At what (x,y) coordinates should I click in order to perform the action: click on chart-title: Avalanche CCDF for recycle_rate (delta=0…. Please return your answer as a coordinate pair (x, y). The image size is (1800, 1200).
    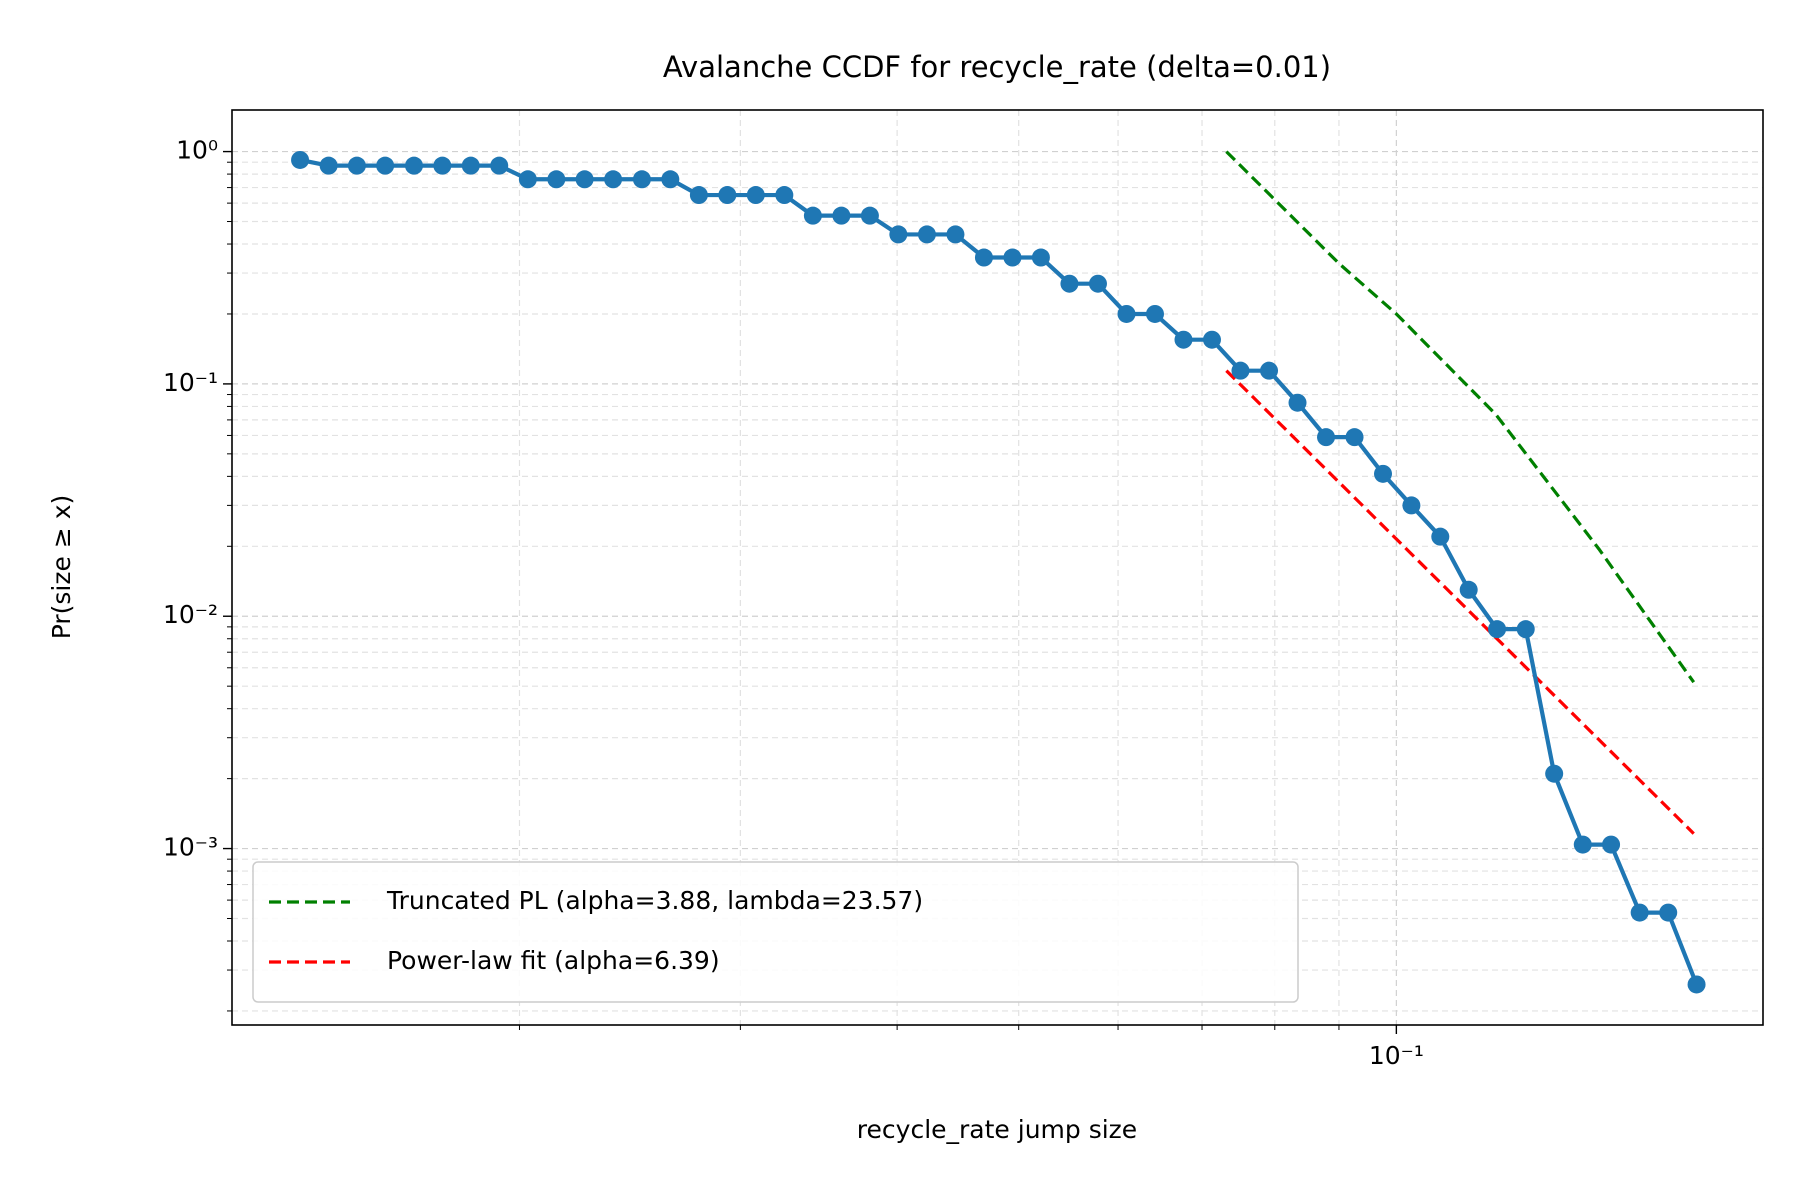
    Looking at the image, I should click on (997, 67).